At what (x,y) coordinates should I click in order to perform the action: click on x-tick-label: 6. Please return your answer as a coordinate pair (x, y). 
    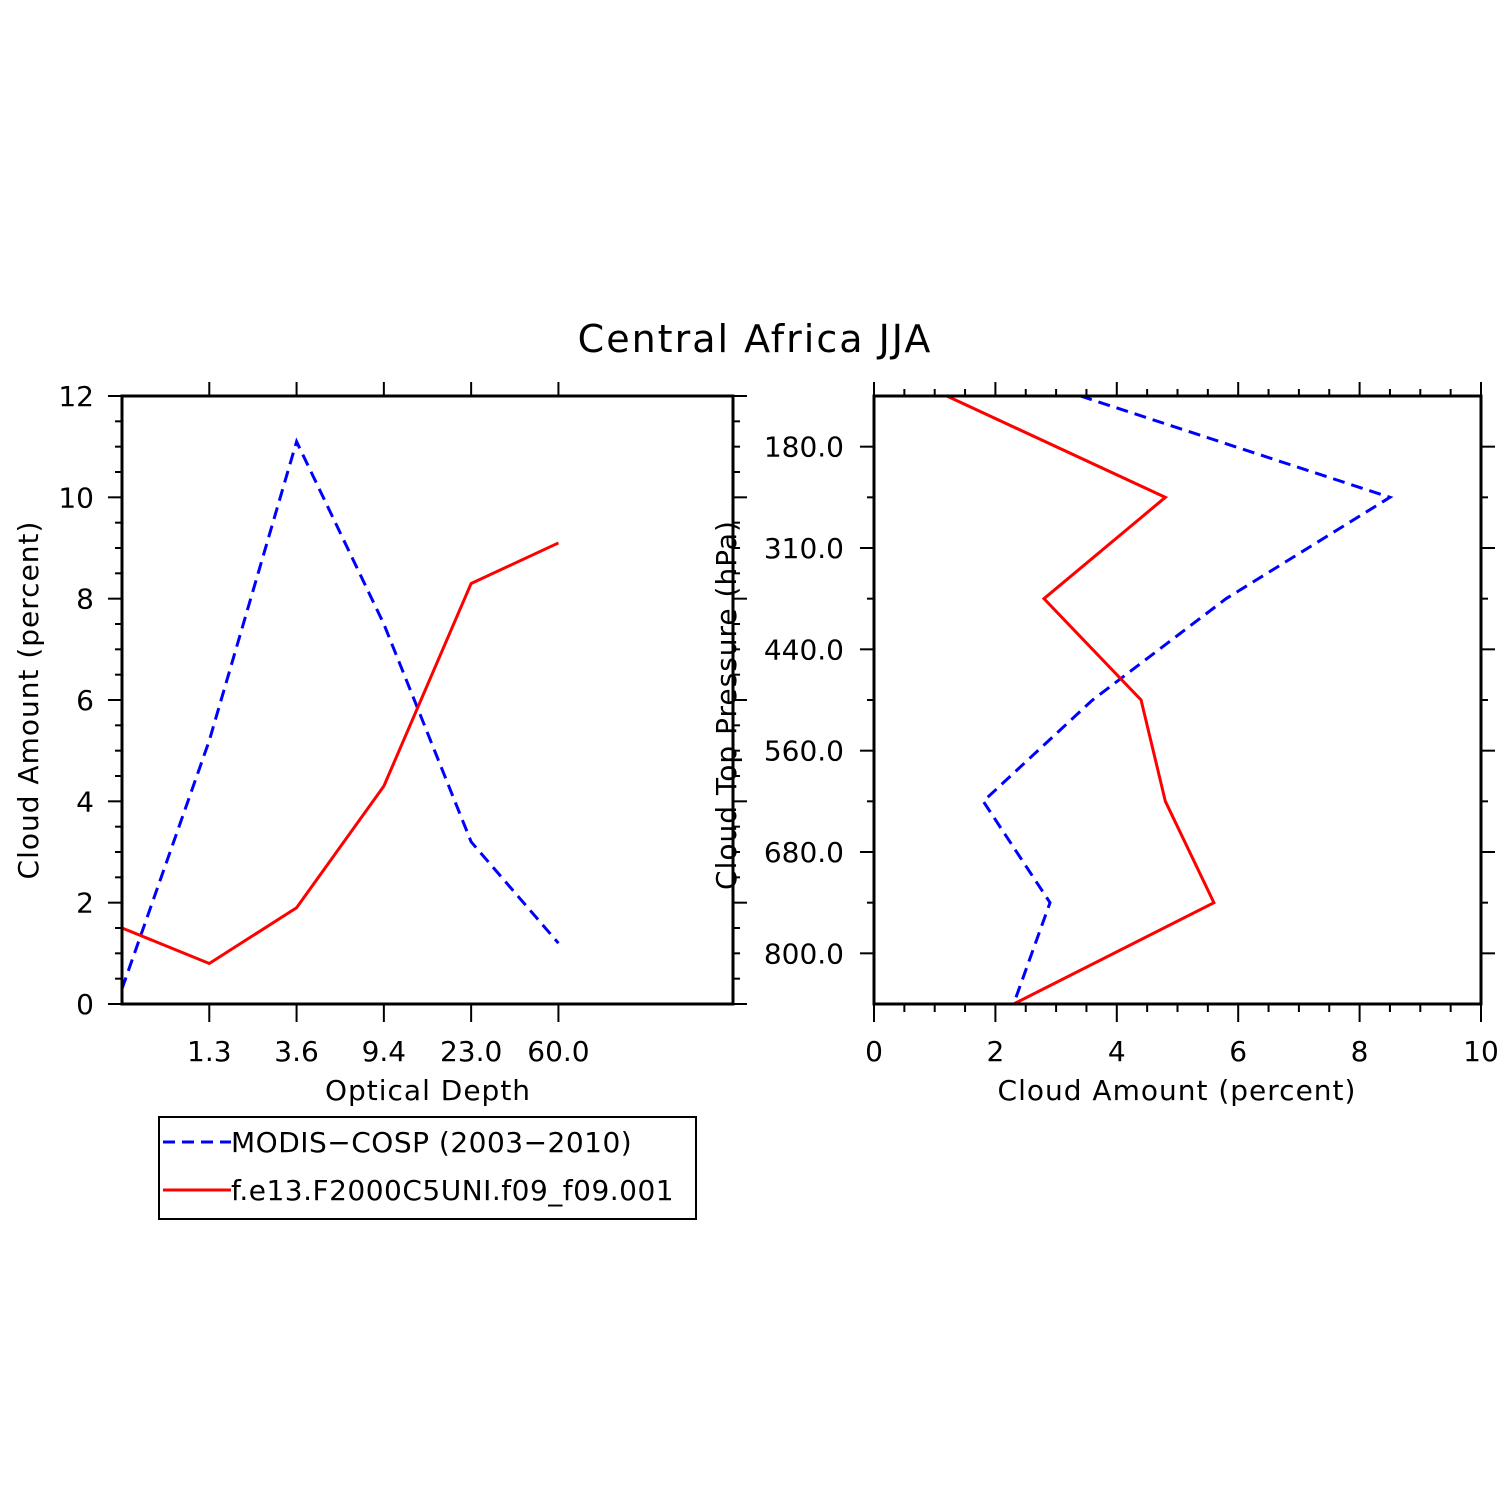
    Looking at the image, I should click on (1238, 1051).